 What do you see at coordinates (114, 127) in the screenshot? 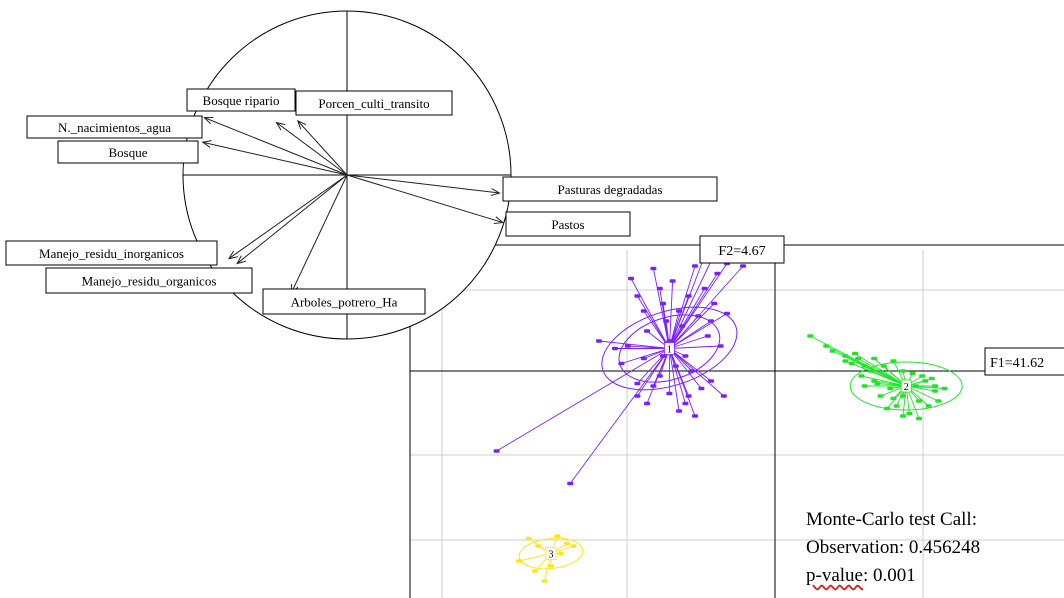
I see `svg-text: N._nacimientos_agua` at bounding box center [114, 127].